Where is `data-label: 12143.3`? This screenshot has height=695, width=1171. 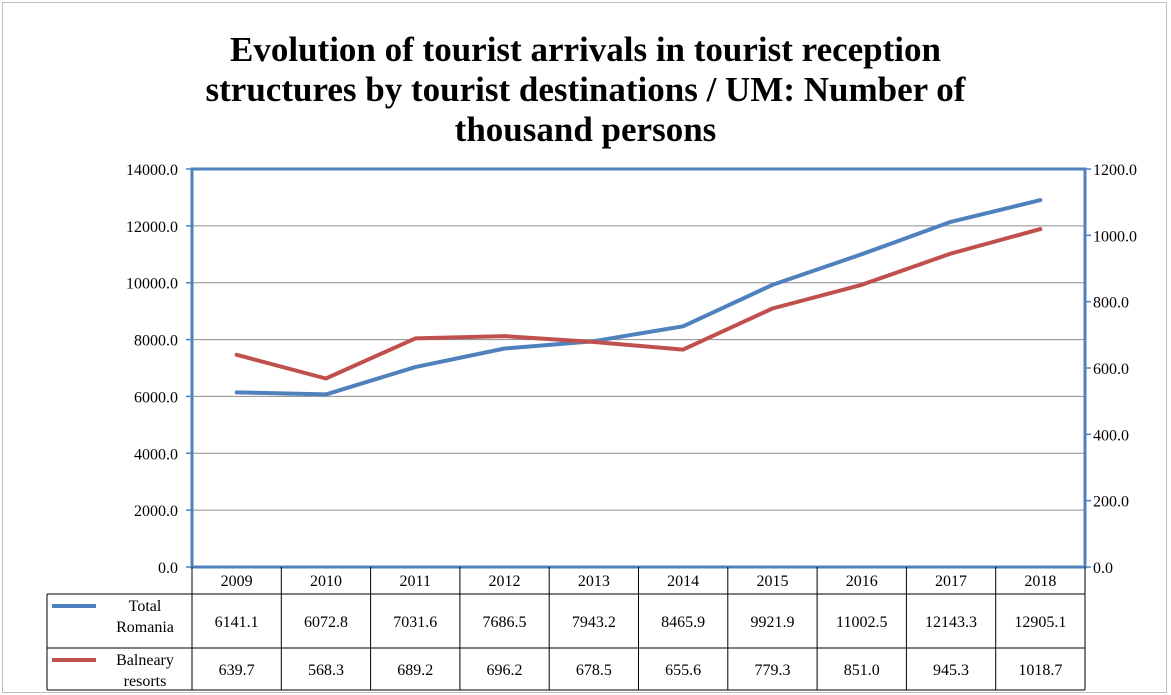
data-label: 12143.3 is located at coordinates (951, 622).